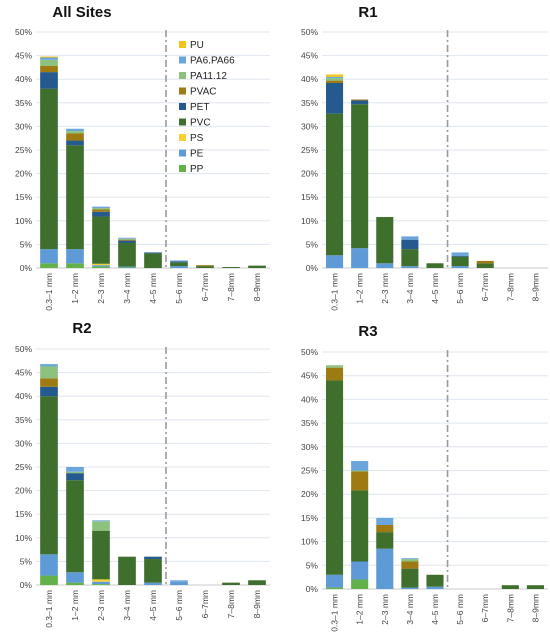 This screenshot has height=644, width=550. What do you see at coordinates (309, 471) in the screenshot?
I see `y-tick-label: 25%` at bounding box center [309, 471].